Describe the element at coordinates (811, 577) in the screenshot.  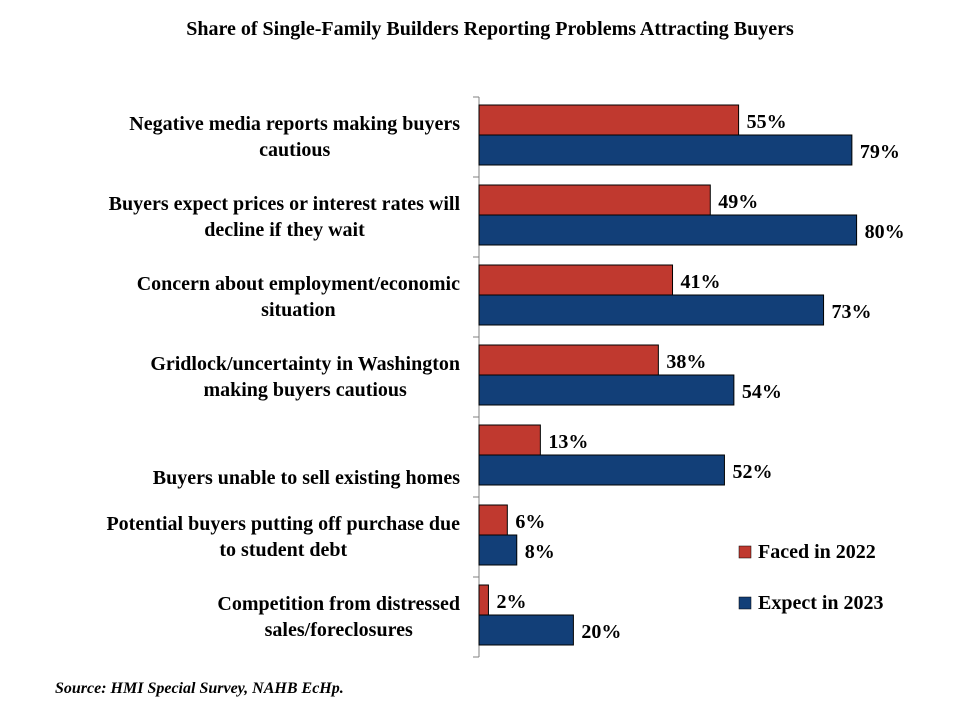
I see `legend: Faced in 2022 Expect in 2023` at that location.